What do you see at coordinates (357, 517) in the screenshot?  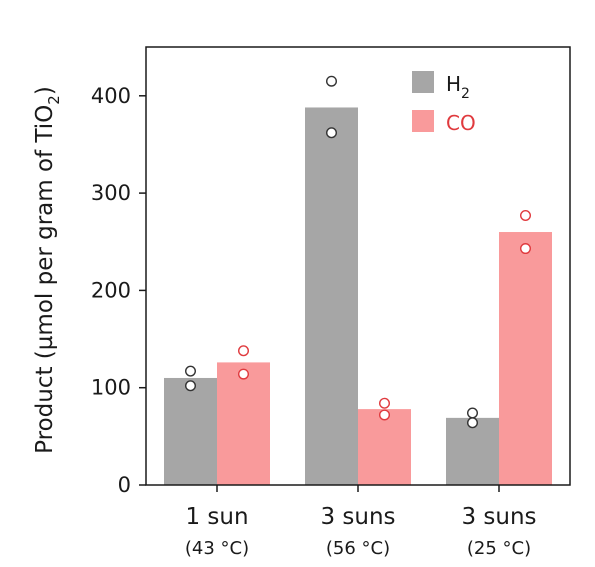 I see `x-tick-label-2: 3 suns` at bounding box center [357, 517].